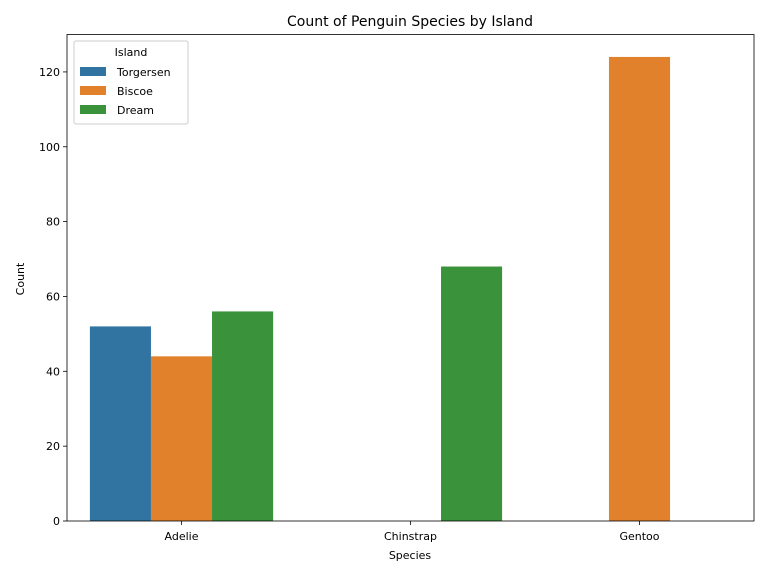 The height and width of the screenshot is (580, 768). What do you see at coordinates (93, 90) in the screenshot?
I see `legend-swatch-biscoe` at bounding box center [93, 90].